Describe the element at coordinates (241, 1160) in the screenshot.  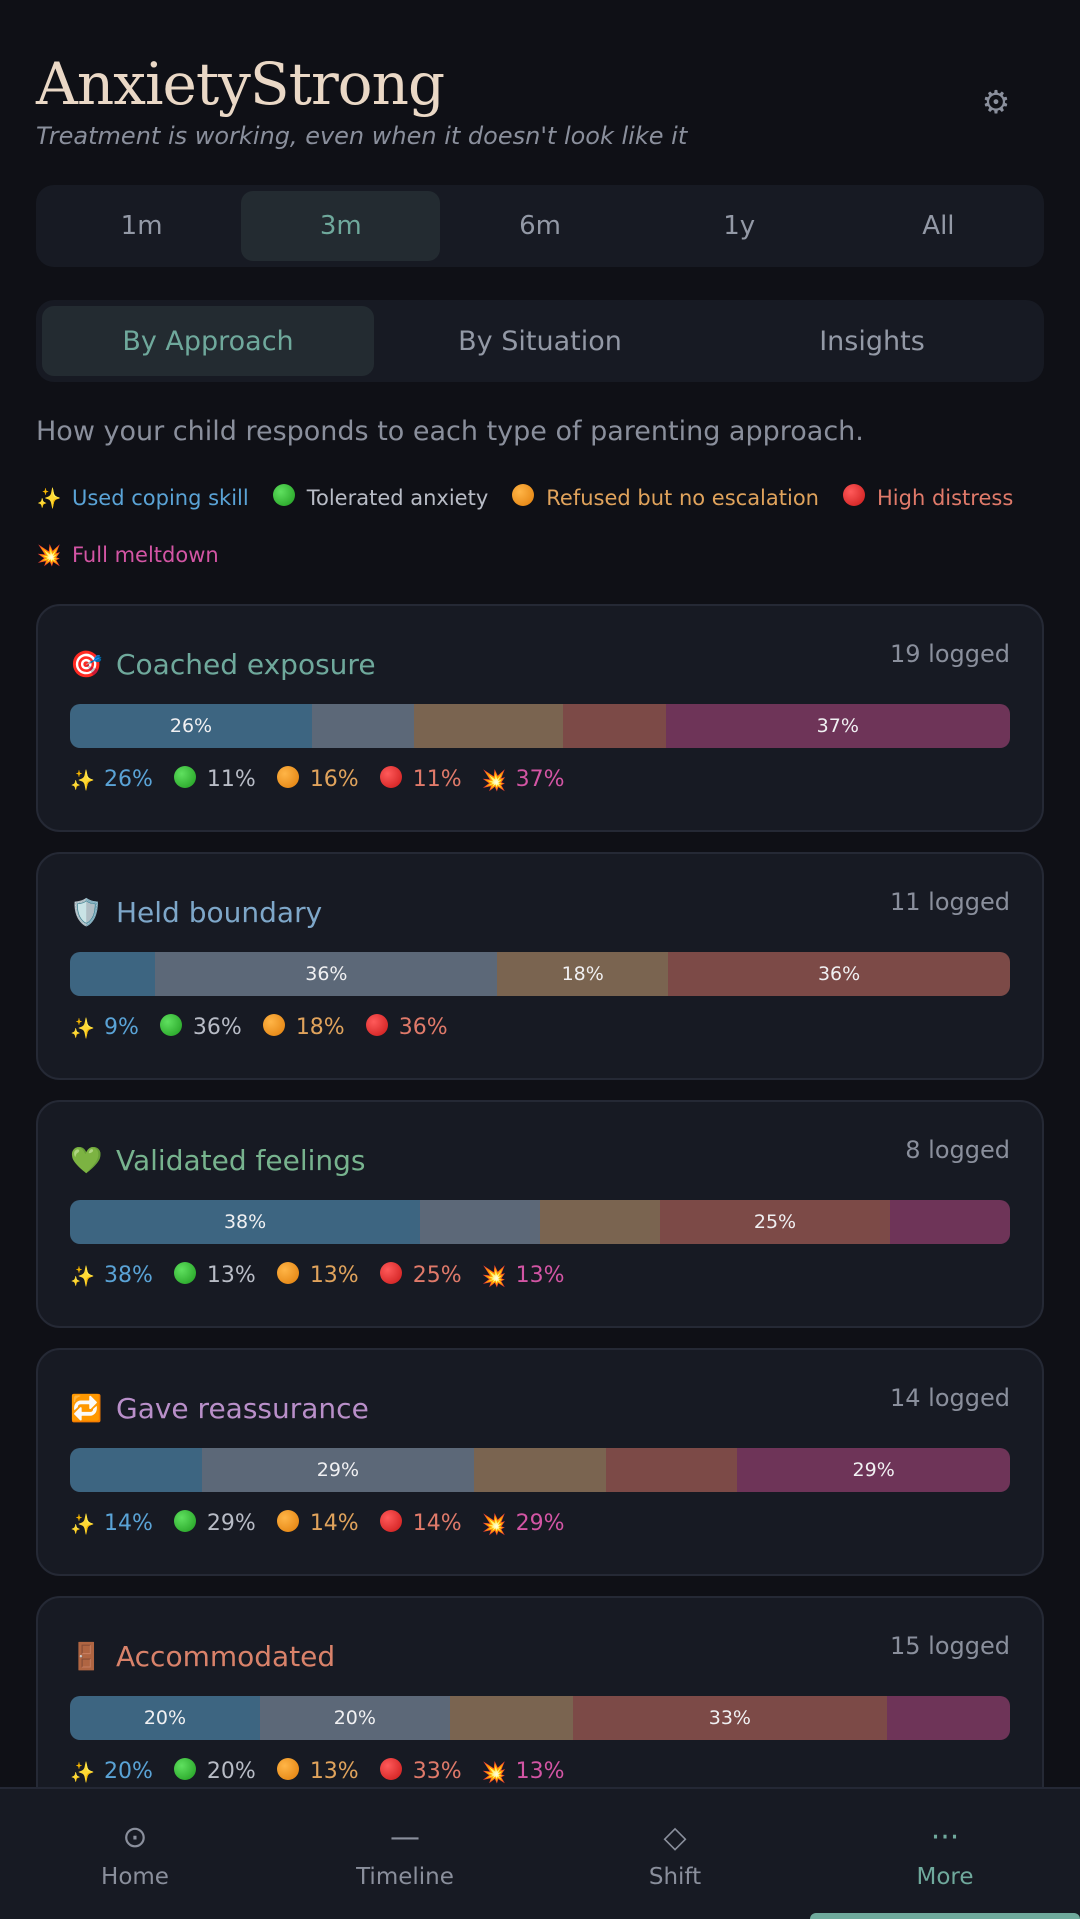
I see `approach-title: Validated feelings` at that location.